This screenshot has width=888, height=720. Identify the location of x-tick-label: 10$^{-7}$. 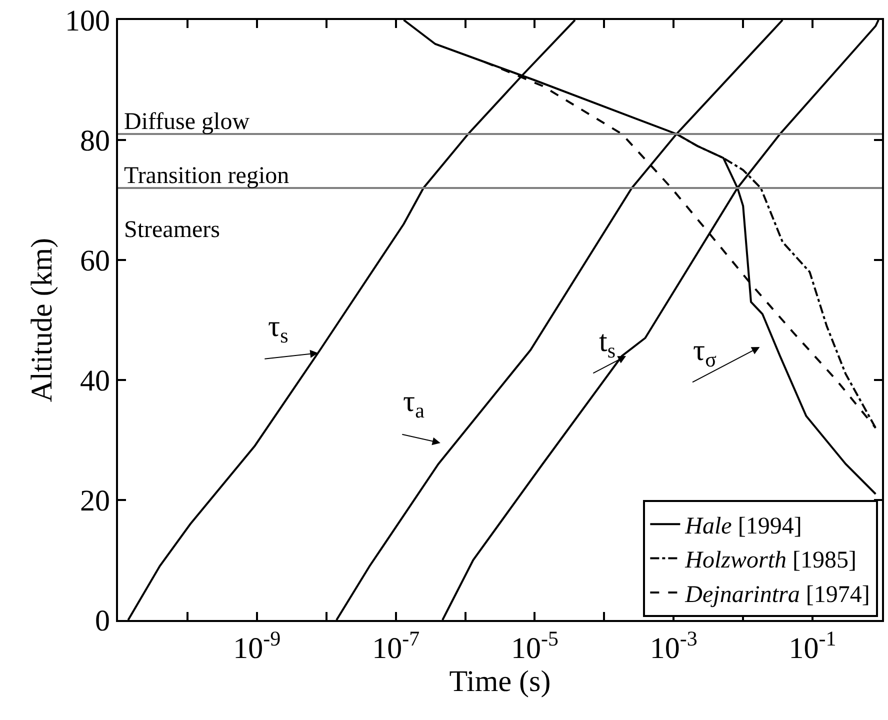
(396, 645).